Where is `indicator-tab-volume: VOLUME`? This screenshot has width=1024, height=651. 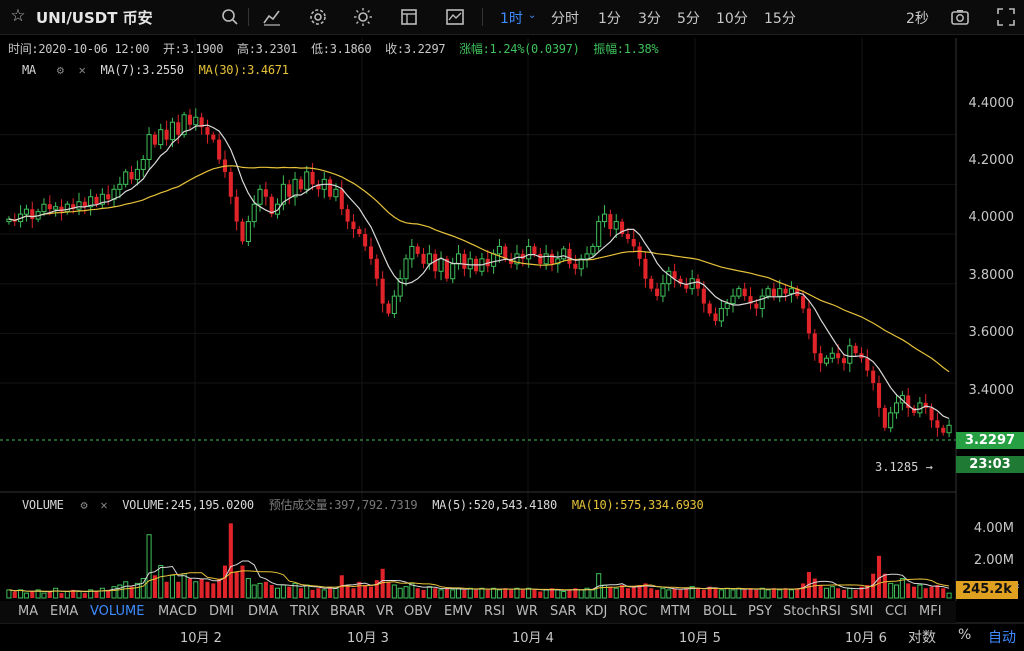 indicator-tab-volume: VOLUME is located at coordinates (117, 611).